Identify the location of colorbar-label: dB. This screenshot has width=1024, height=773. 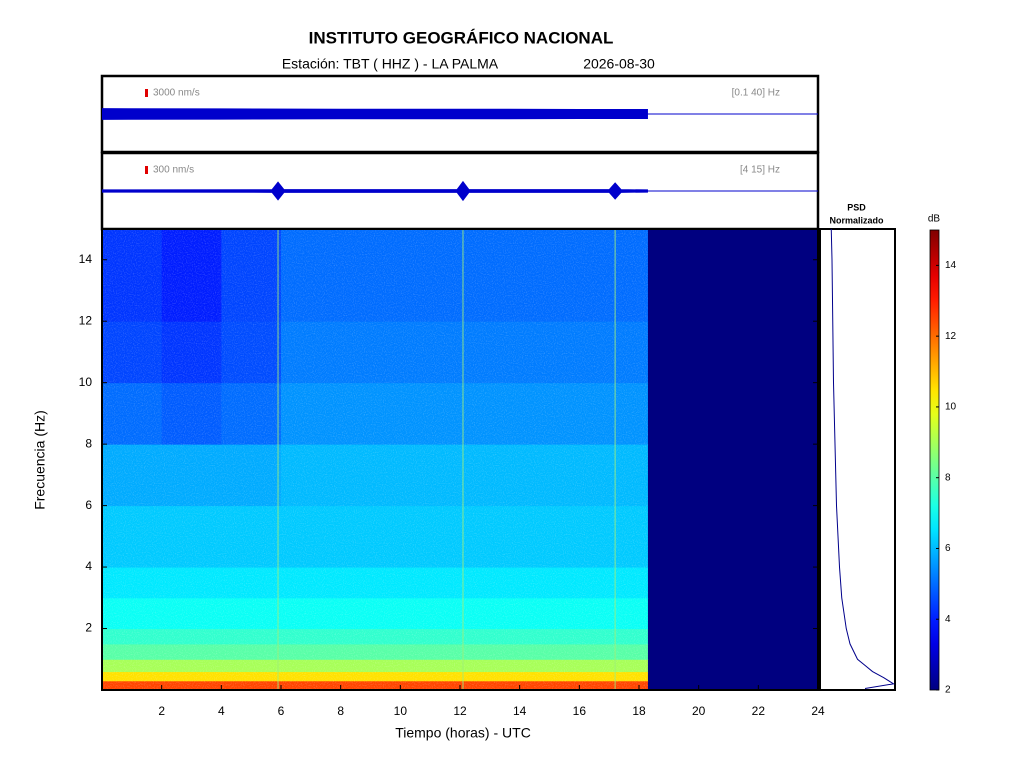
(934, 219).